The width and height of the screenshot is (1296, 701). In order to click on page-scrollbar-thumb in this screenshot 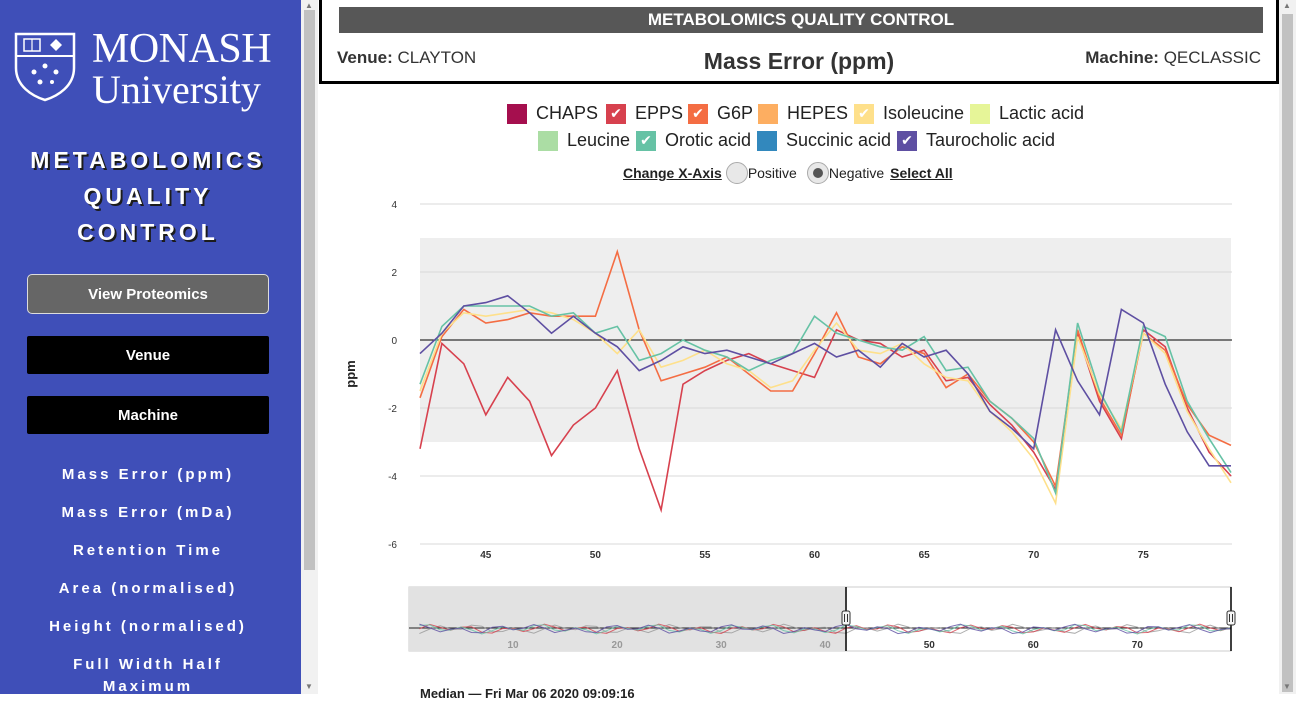, I will do `click(1287, 353)`.